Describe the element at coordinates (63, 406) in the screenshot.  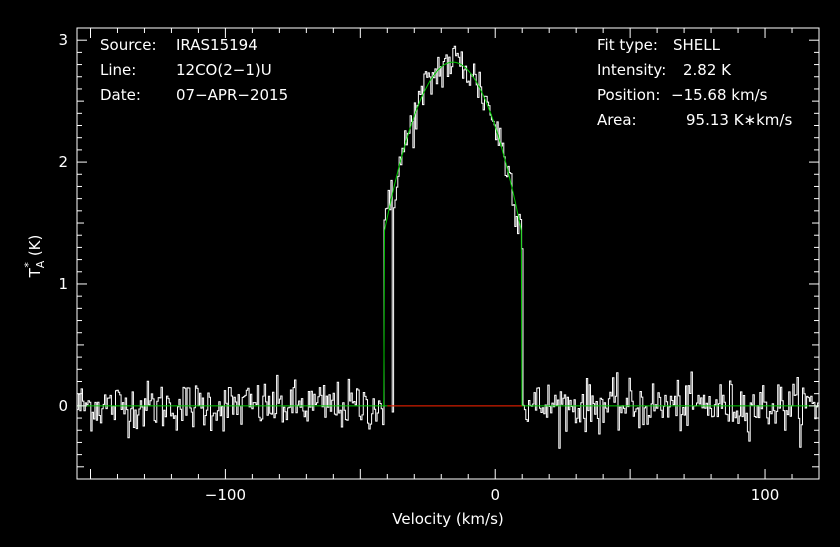
I see `y-tick-label: 0` at that location.